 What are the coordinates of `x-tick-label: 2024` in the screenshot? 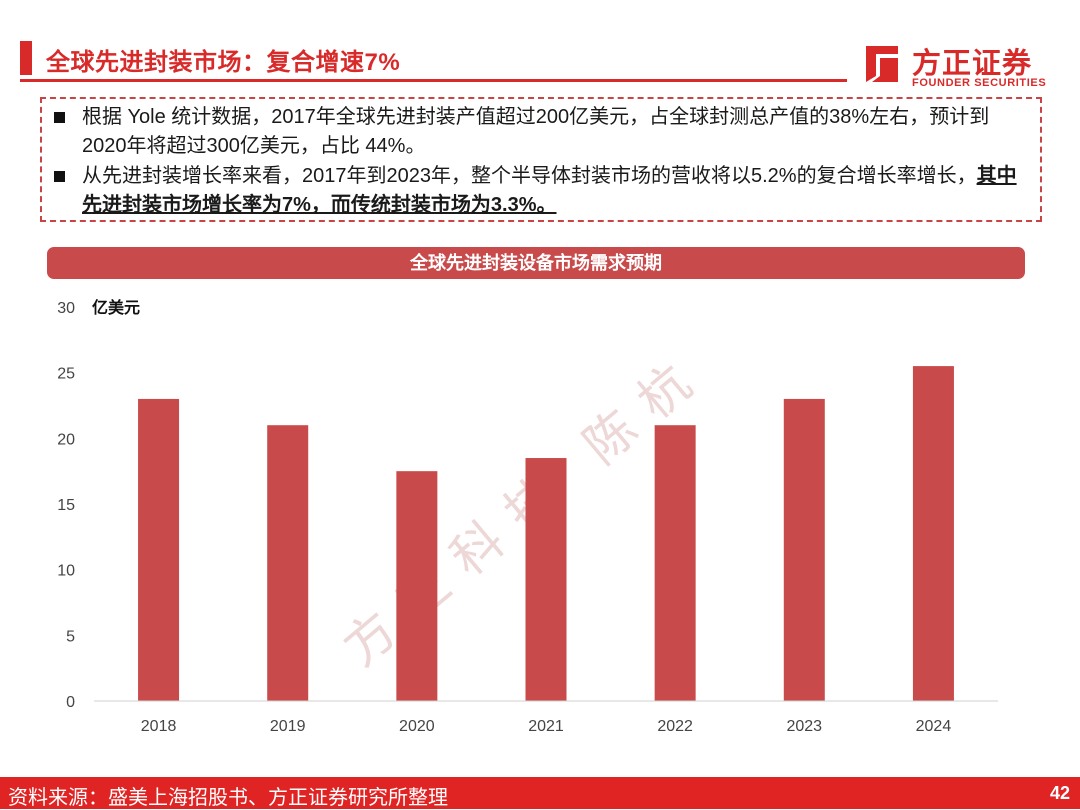 It's located at (934, 726).